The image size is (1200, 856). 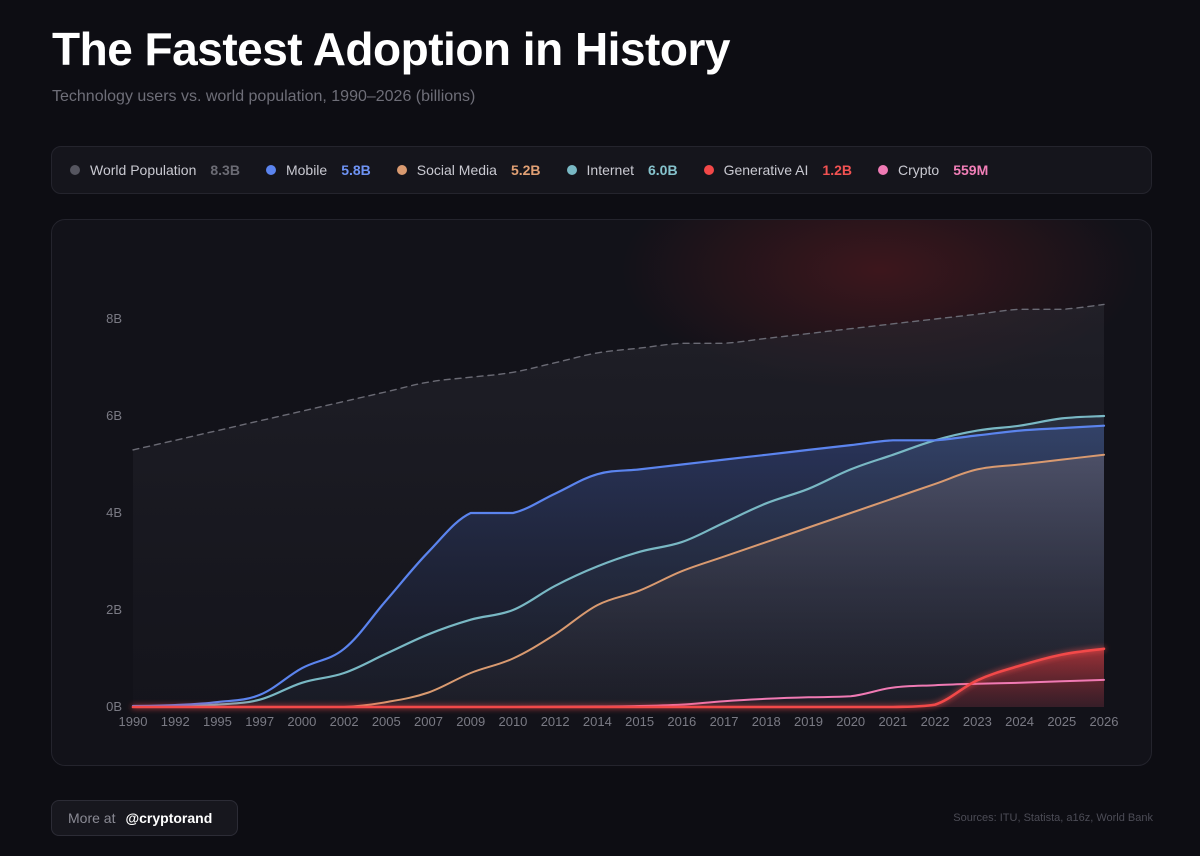 I want to click on legend-value: 5.8B, so click(x=356, y=170).